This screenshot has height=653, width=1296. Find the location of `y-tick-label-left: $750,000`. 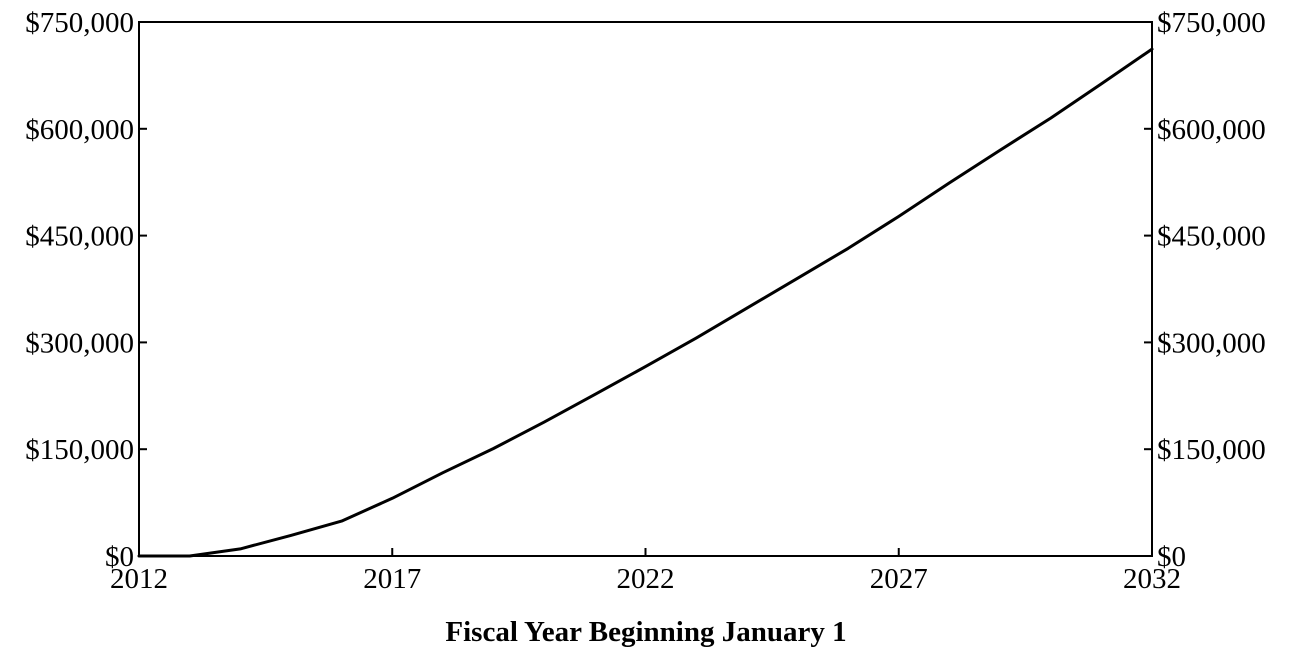

y-tick-label-left: $750,000 is located at coordinates (79, 23).